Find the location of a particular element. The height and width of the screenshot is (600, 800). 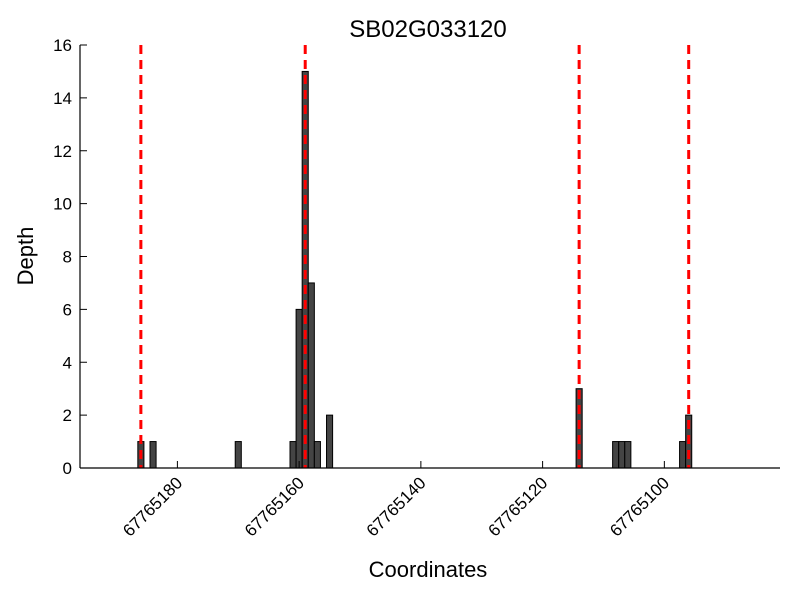

chart-title: SB02G033120 is located at coordinates (427, 29).